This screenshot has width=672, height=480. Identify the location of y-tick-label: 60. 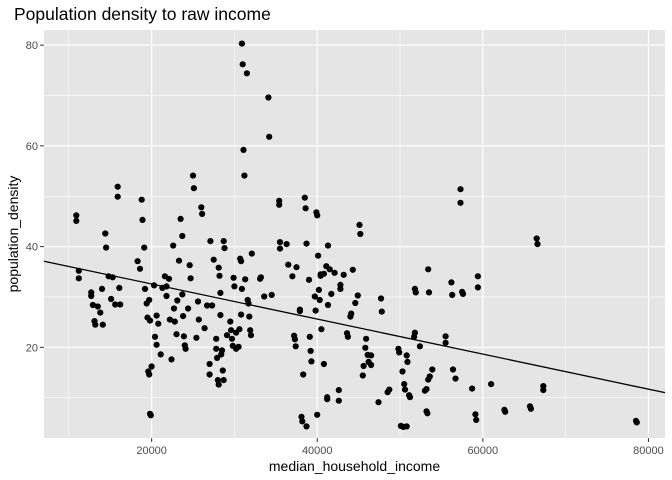
(32, 147).